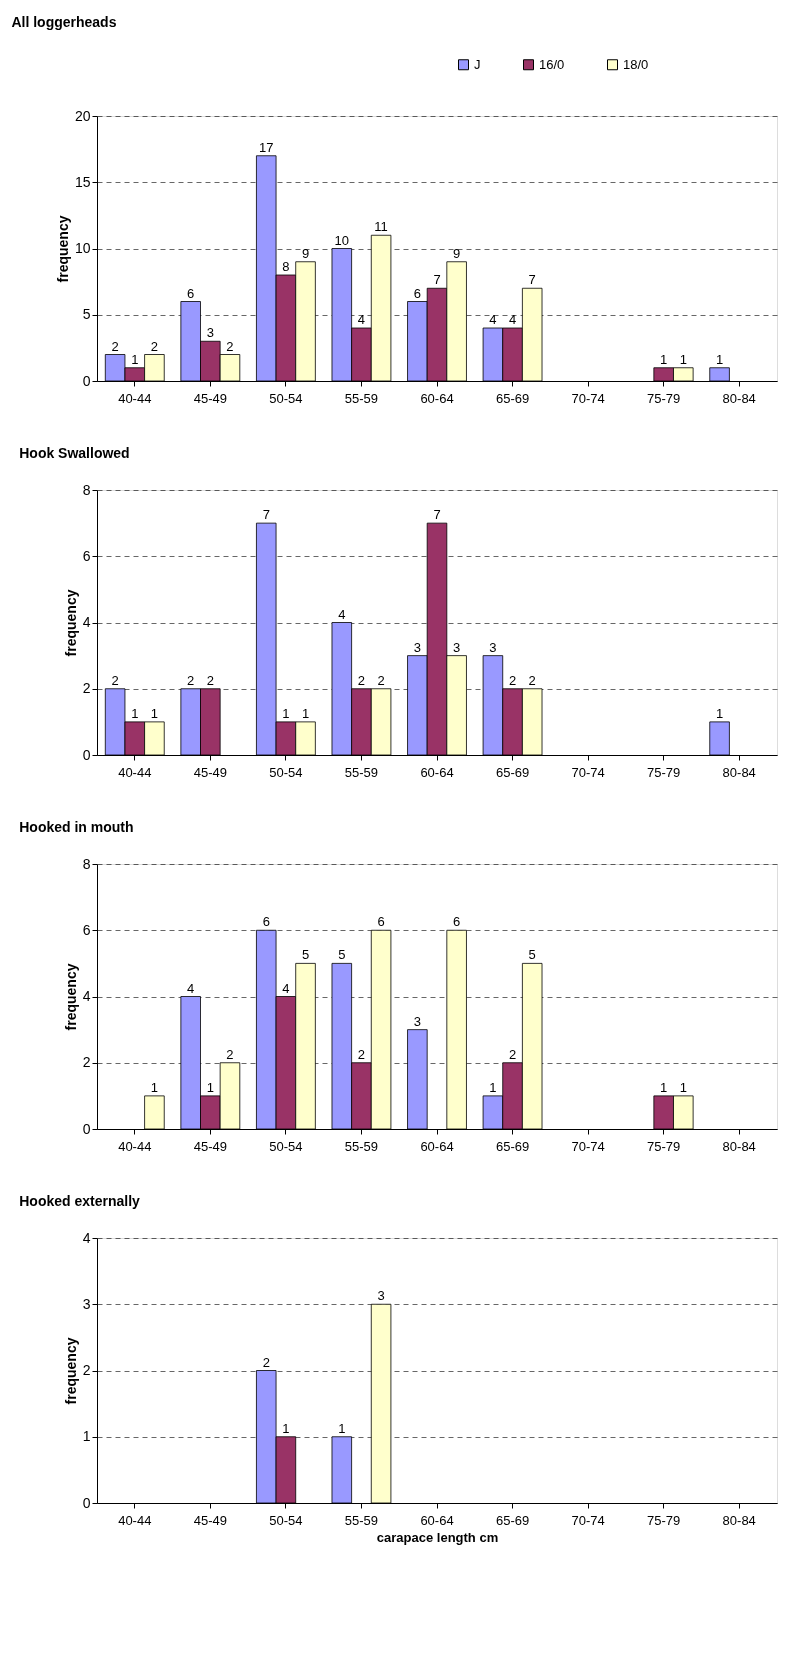 The image size is (795, 1672). I want to click on chart-title: Hook Swallowed, so click(74, 453).